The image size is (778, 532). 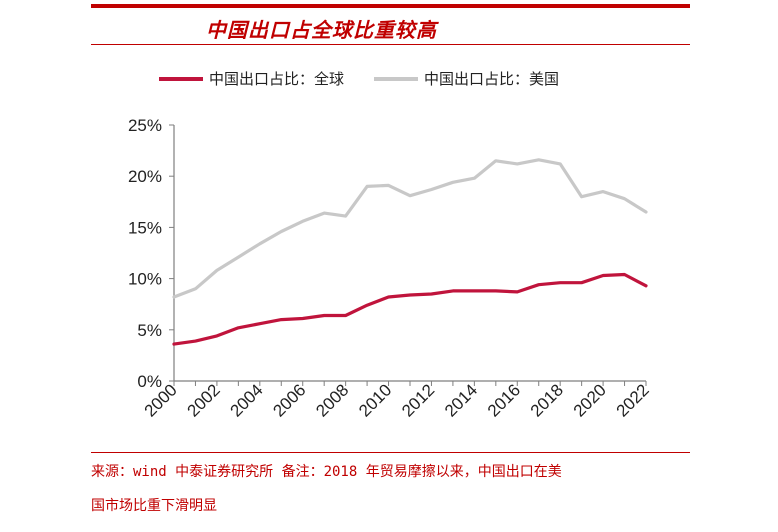 I want to click on legend: 中国出口占比：全球 中国出口占比：美国, so click(x=374, y=78).